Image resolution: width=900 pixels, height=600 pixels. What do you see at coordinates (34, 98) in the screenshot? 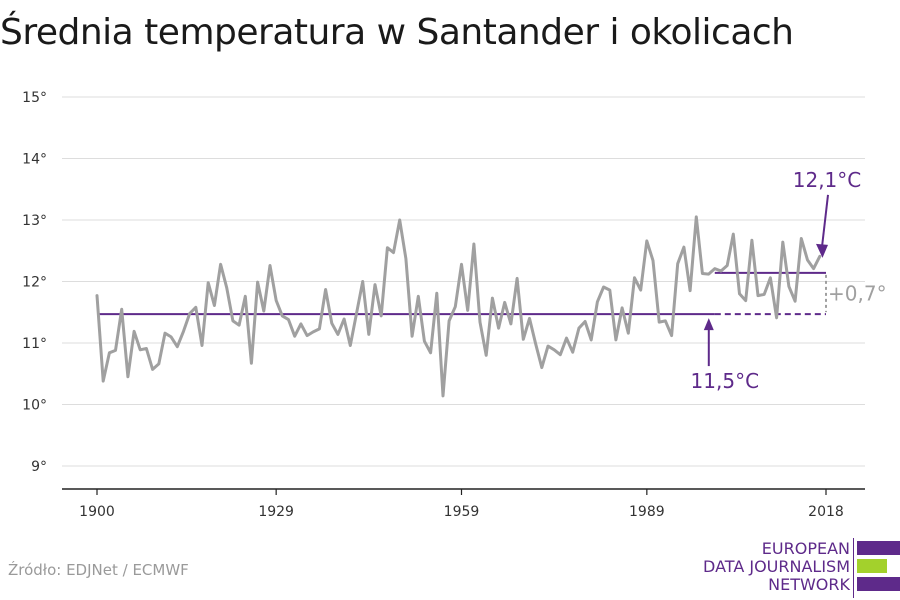
I see `y-tick-label-15: 15°` at bounding box center [34, 98].